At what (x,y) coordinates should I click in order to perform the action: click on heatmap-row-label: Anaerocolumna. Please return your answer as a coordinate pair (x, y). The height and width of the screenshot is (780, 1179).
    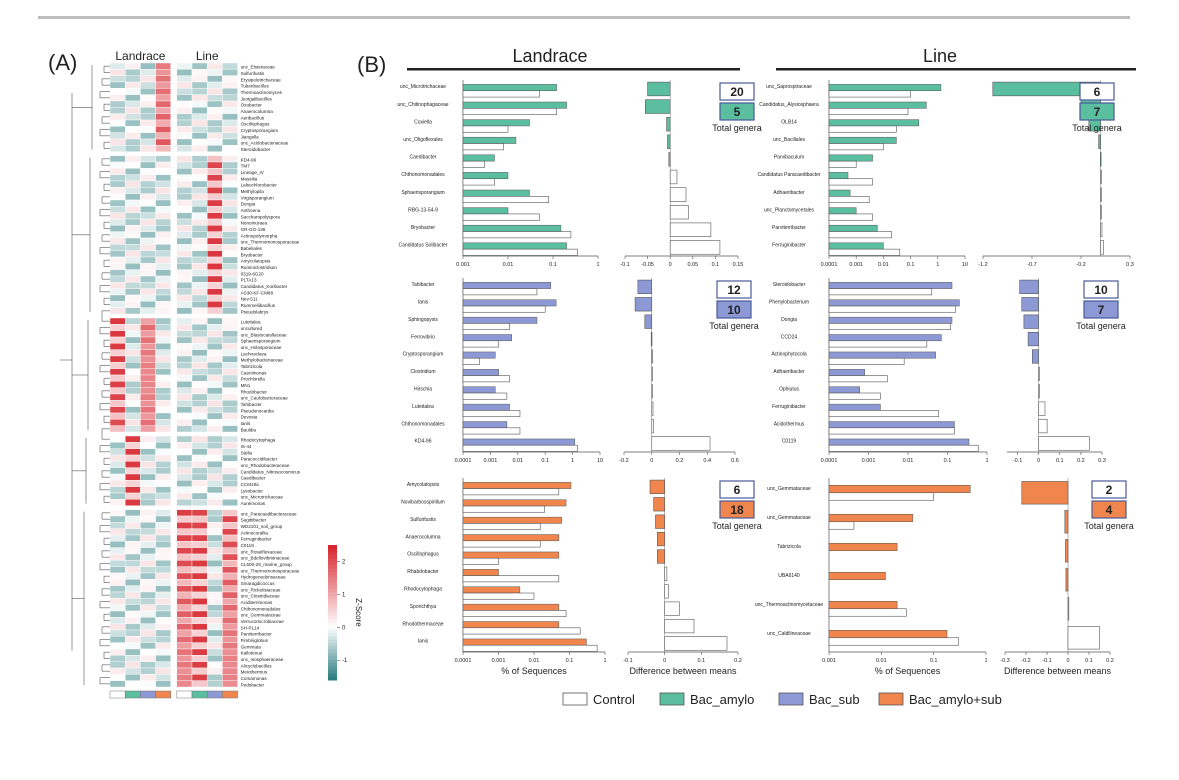
    Looking at the image, I should click on (257, 111).